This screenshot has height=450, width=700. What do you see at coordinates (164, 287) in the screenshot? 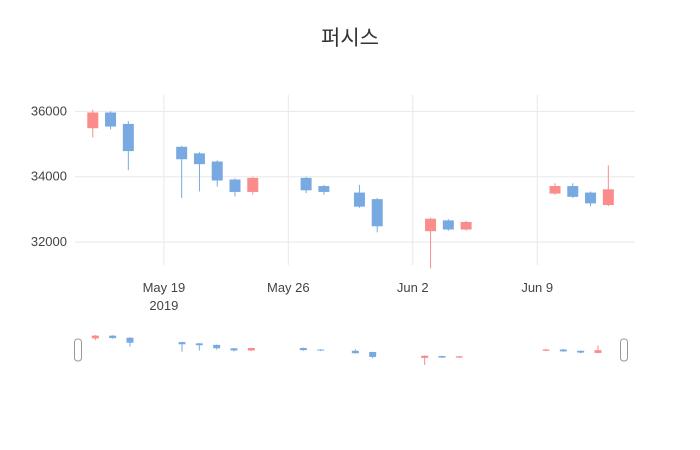
I see `x-tick-label: May 19` at bounding box center [164, 287].